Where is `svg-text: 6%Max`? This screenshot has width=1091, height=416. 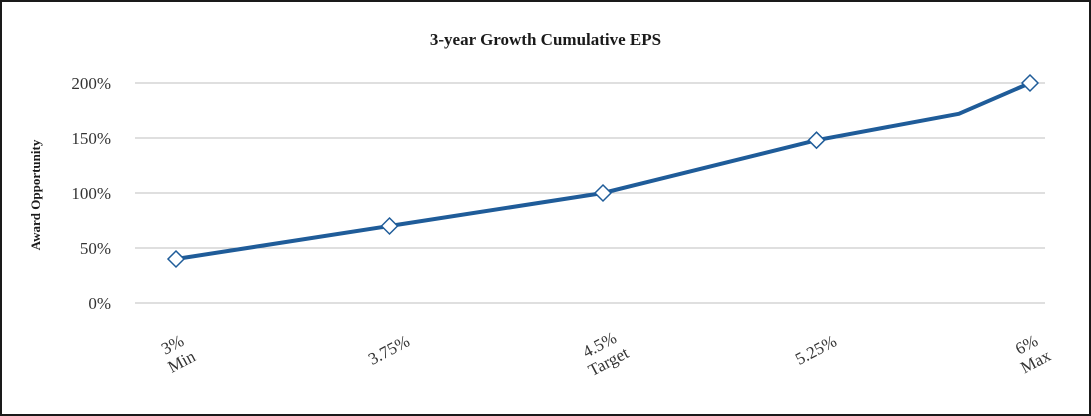 svg-text: 6%Max is located at coordinates (1031, 353).